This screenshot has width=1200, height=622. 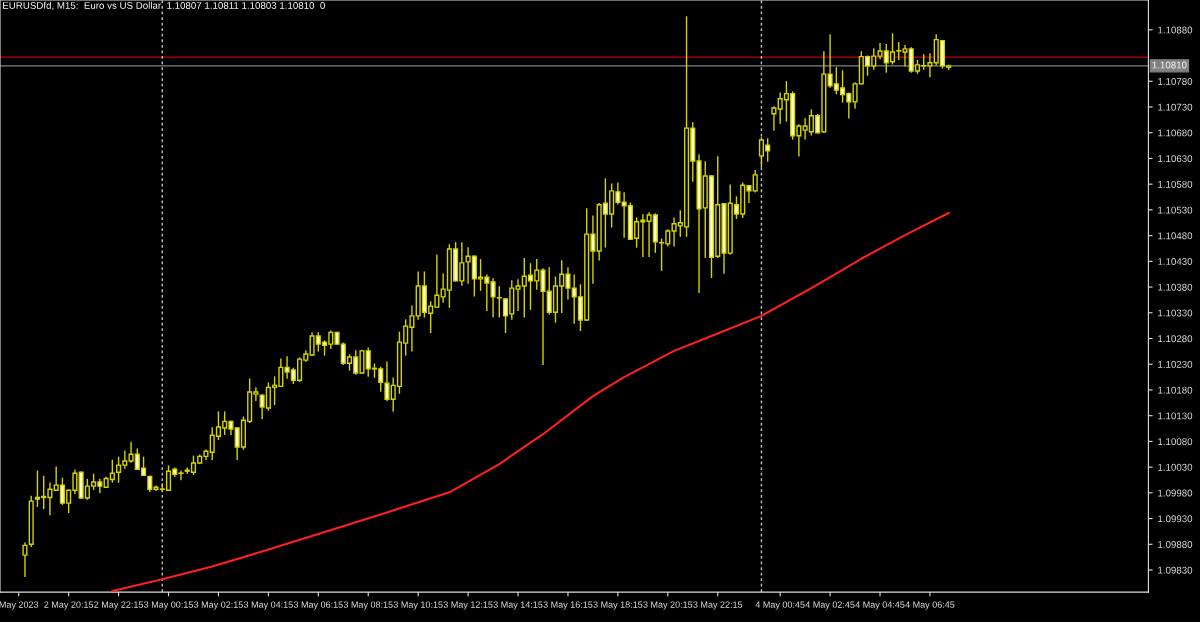 What do you see at coordinates (1175, 159) in the screenshot?
I see `y-tick-label: 1.10630` at bounding box center [1175, 159].